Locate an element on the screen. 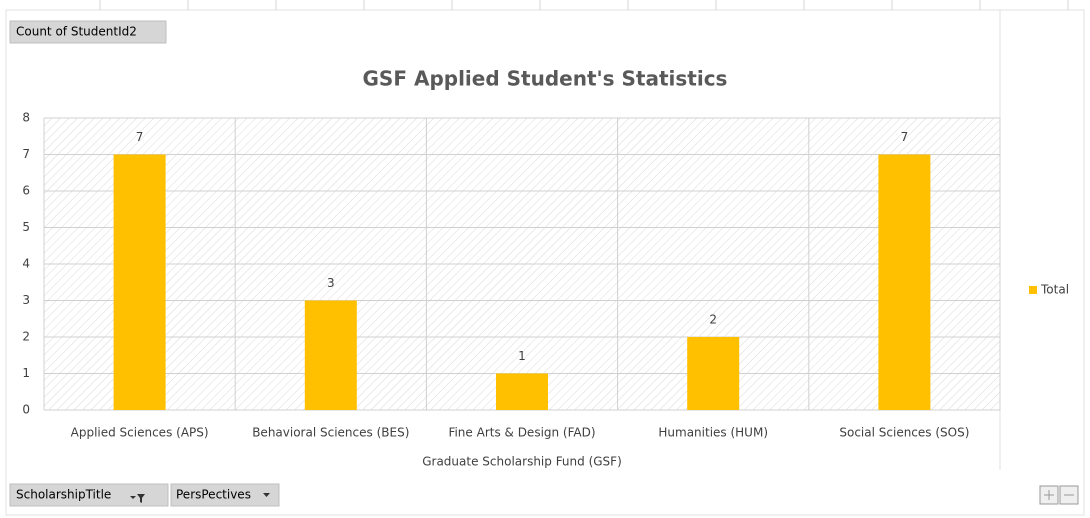 The image size is (1090, 518). legend-swatch is located at coordinates (1033, 290).